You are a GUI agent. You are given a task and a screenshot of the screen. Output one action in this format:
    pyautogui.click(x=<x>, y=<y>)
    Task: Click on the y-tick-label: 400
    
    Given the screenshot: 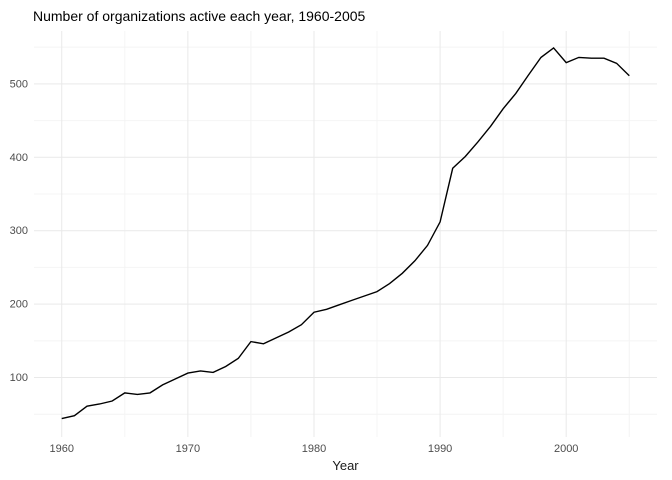 What is the action you would take?
    pyautogui.click(x=19, y=158)
    